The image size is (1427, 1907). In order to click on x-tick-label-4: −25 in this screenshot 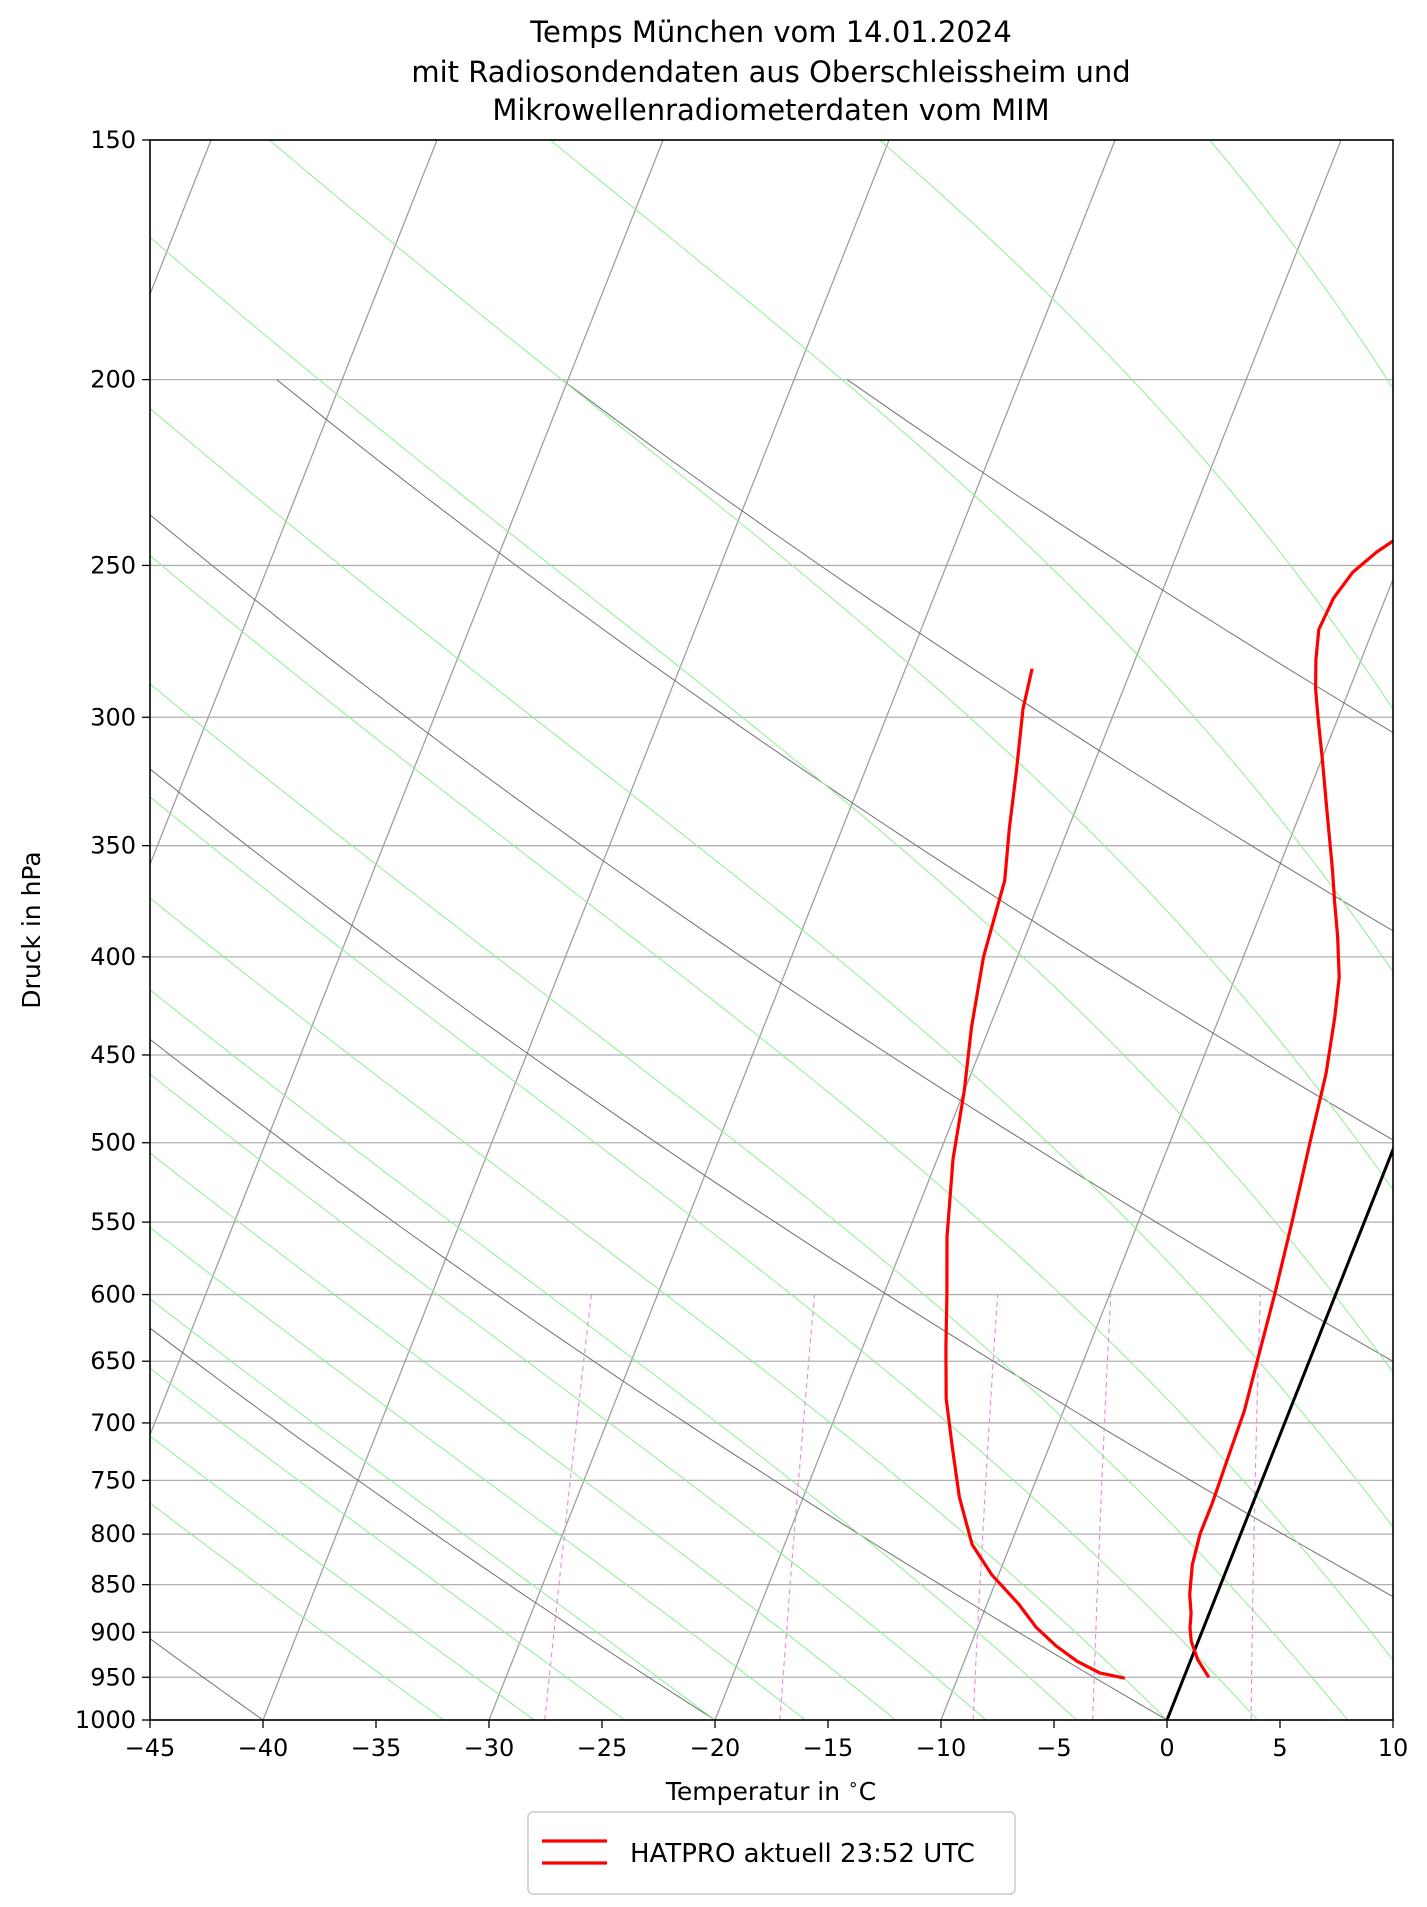, I will do `click(602, 1748)`.